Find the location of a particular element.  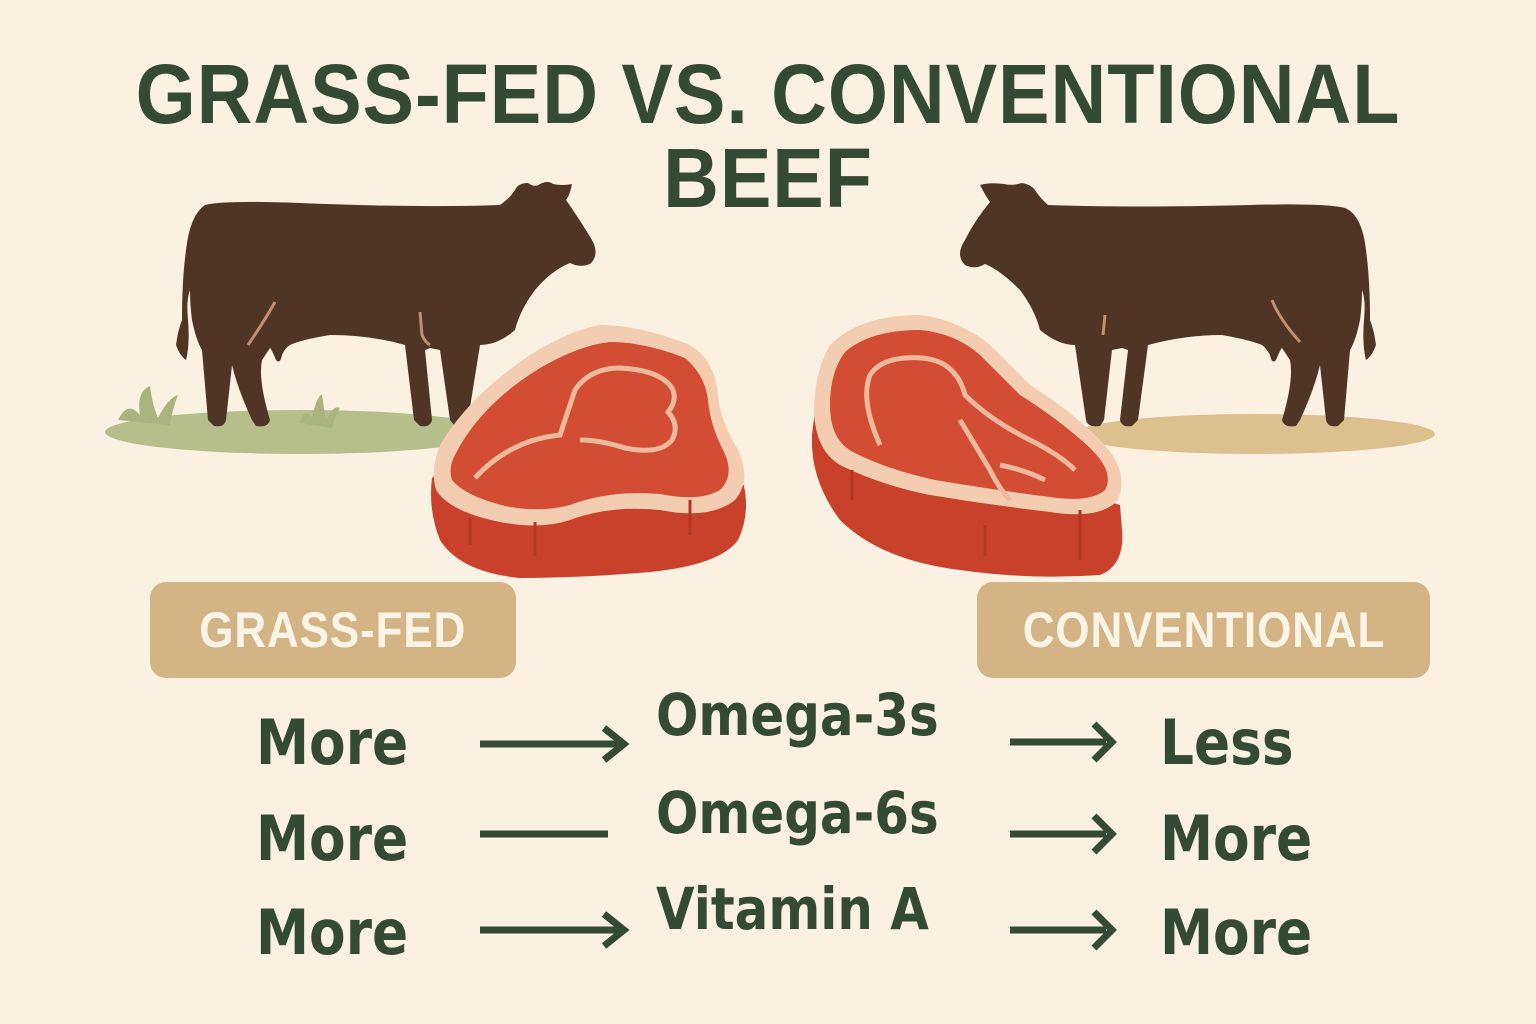

grass-fed-steak-icon is located at coordinates (588, 451).